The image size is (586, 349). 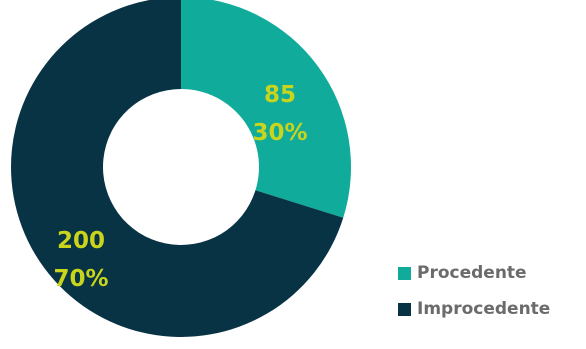 I want to click on legend-label-procedente: Procedente, so click(x=472, y=273).